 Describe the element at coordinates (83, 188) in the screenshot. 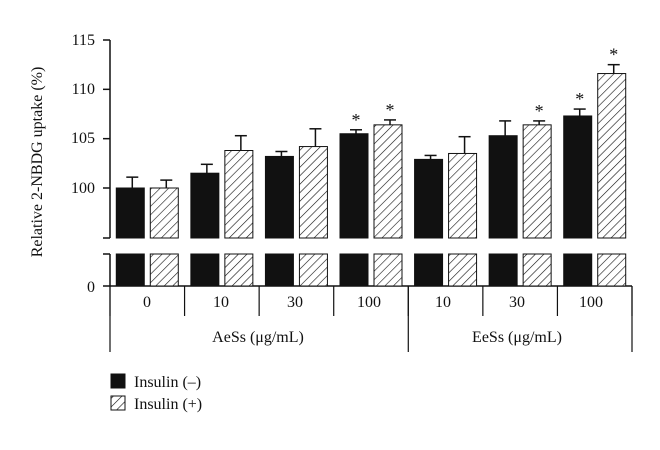

I see `y-tick-label-100: 100` at that location.